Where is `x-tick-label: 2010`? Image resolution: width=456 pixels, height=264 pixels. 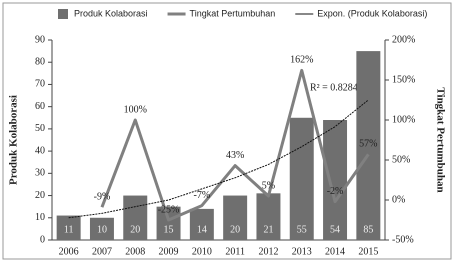
x-tick-label: 2010 is located at coordinates (202, 251).